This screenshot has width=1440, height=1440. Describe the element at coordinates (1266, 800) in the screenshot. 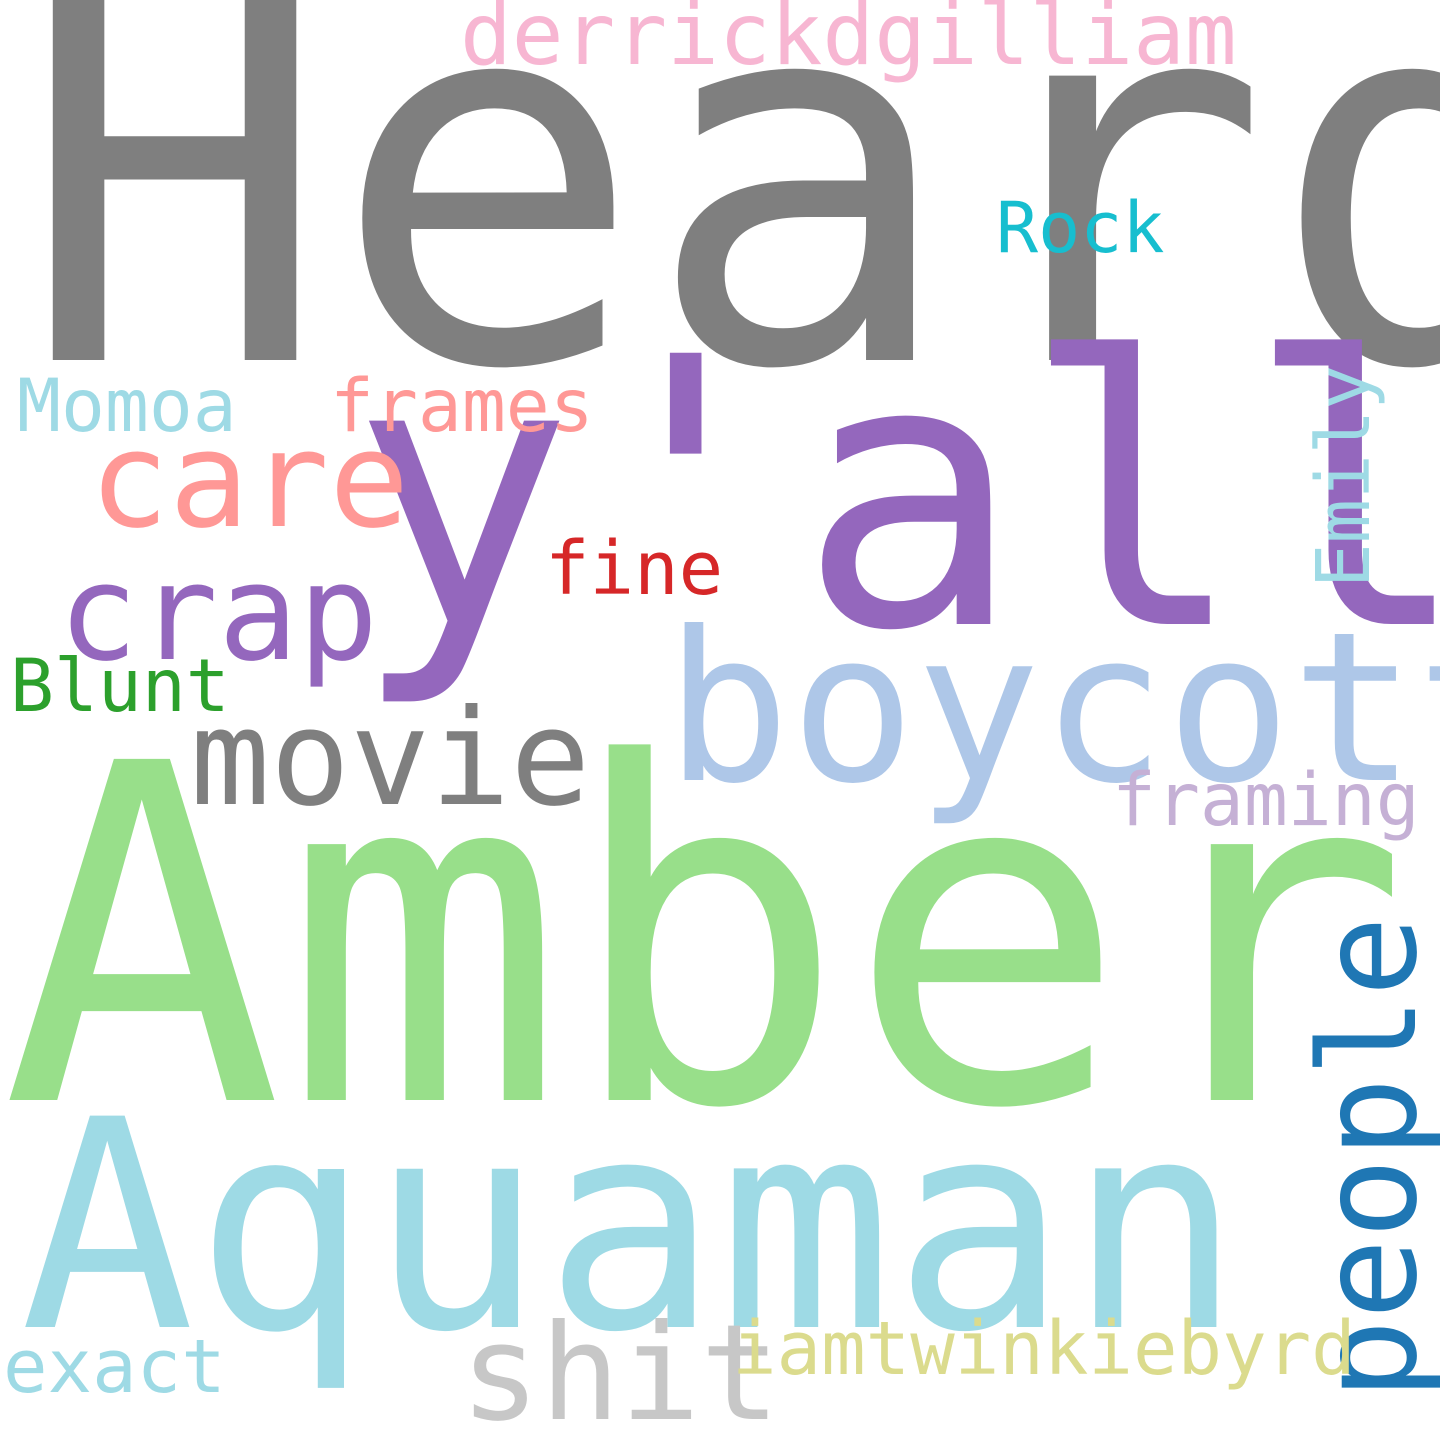

I see `word-framing: framing` at that location.